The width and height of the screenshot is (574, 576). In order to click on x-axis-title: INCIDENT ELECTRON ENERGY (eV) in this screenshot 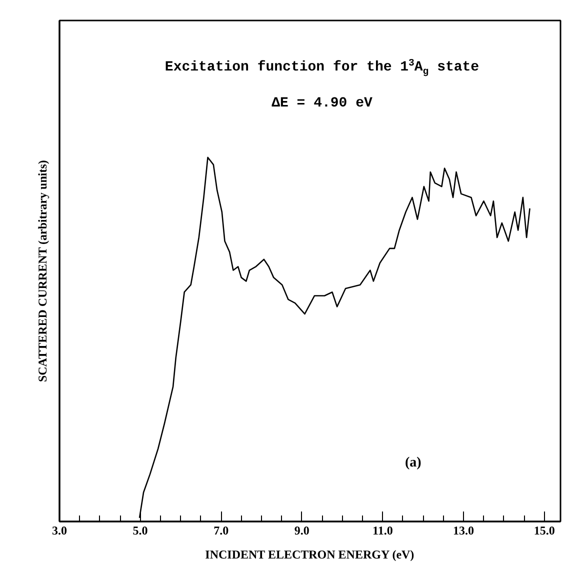, I will do `click(309, 555)`.